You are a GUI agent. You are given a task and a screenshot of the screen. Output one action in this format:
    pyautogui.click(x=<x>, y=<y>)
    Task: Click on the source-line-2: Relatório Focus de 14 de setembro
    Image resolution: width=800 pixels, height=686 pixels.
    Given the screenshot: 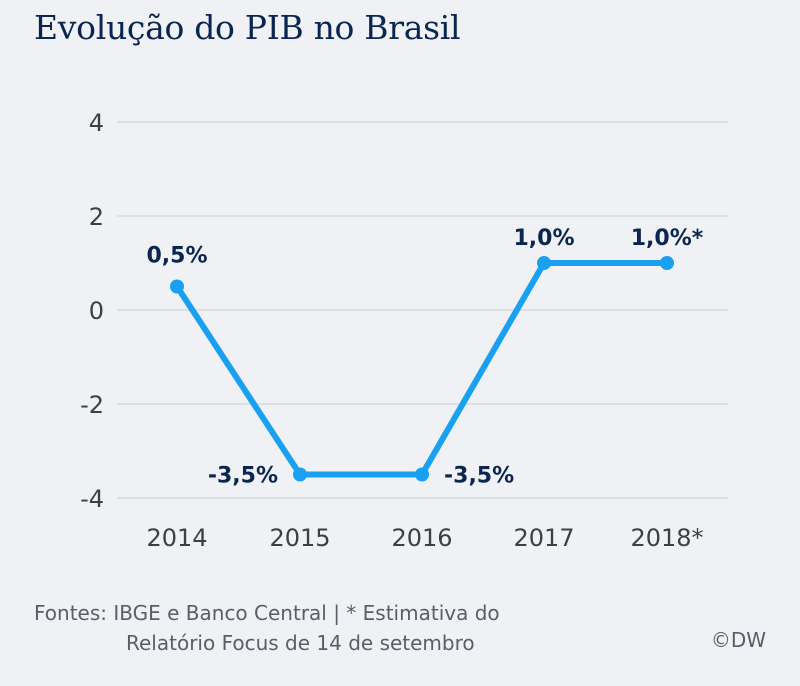 What is the action you would take?
    pyautogui.click(x=300, y=643)
    